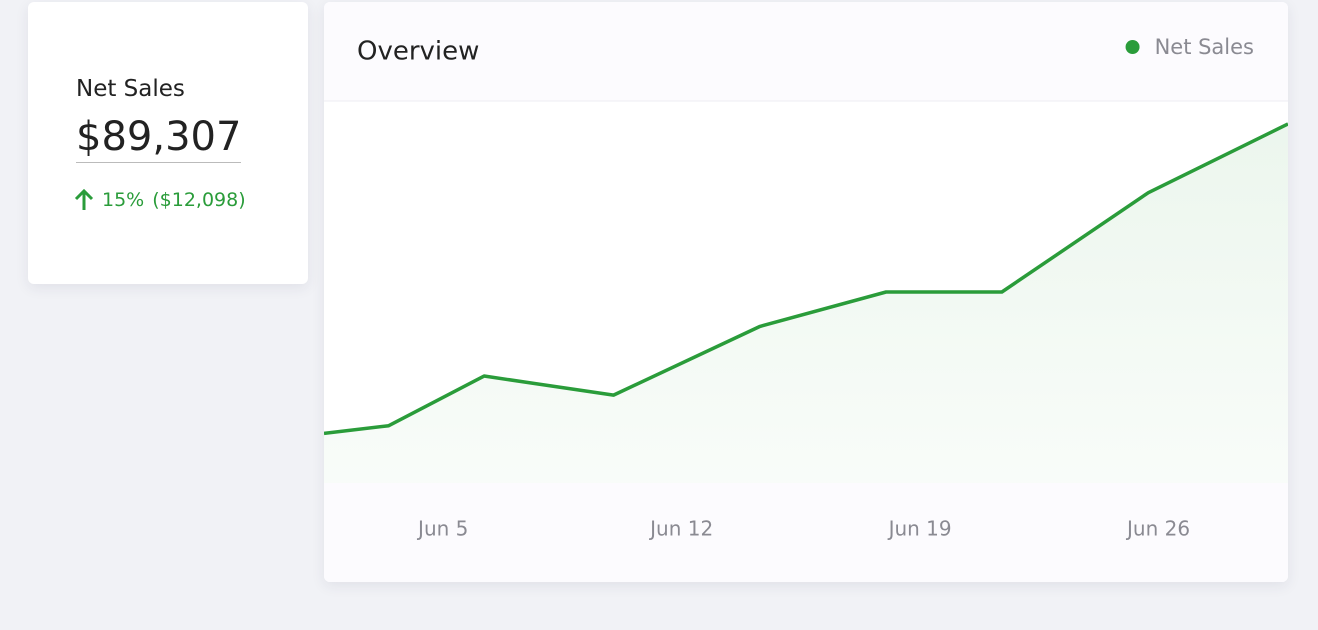  I want to click on x-tick-label: Jun 5, so click(442, 529).